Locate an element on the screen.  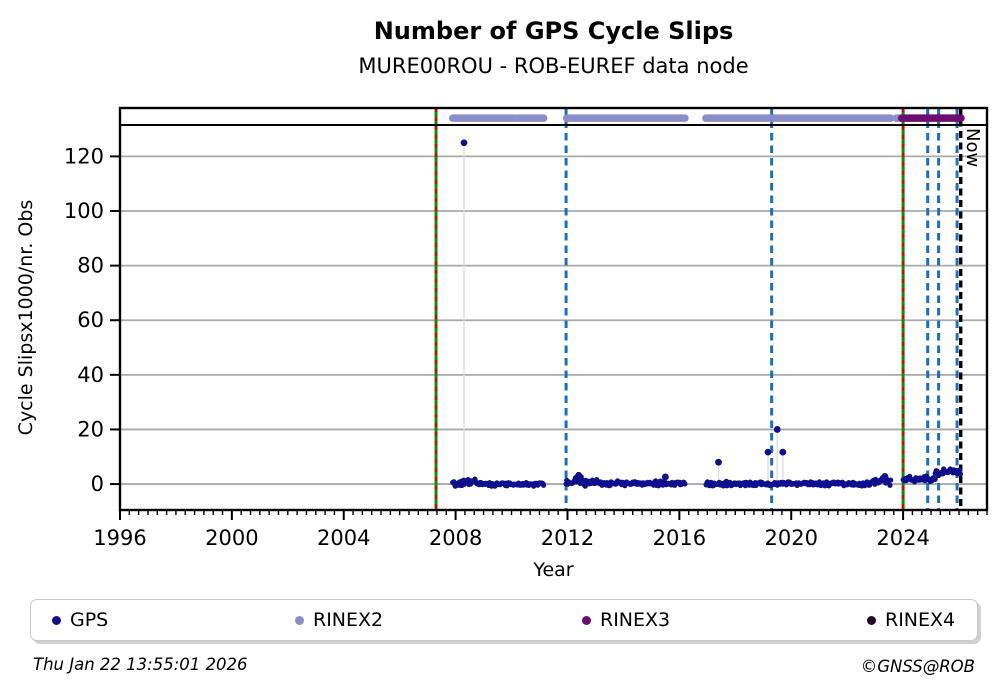
x-tick-label: 2024 is located at coordinates (902, 538).